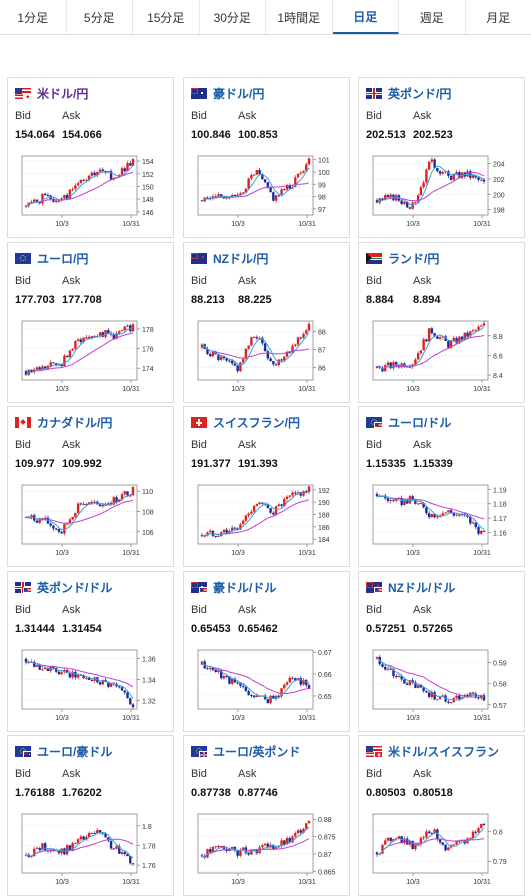  I want to click on pair-name: ユーロ/ドル, so click(419, 422).